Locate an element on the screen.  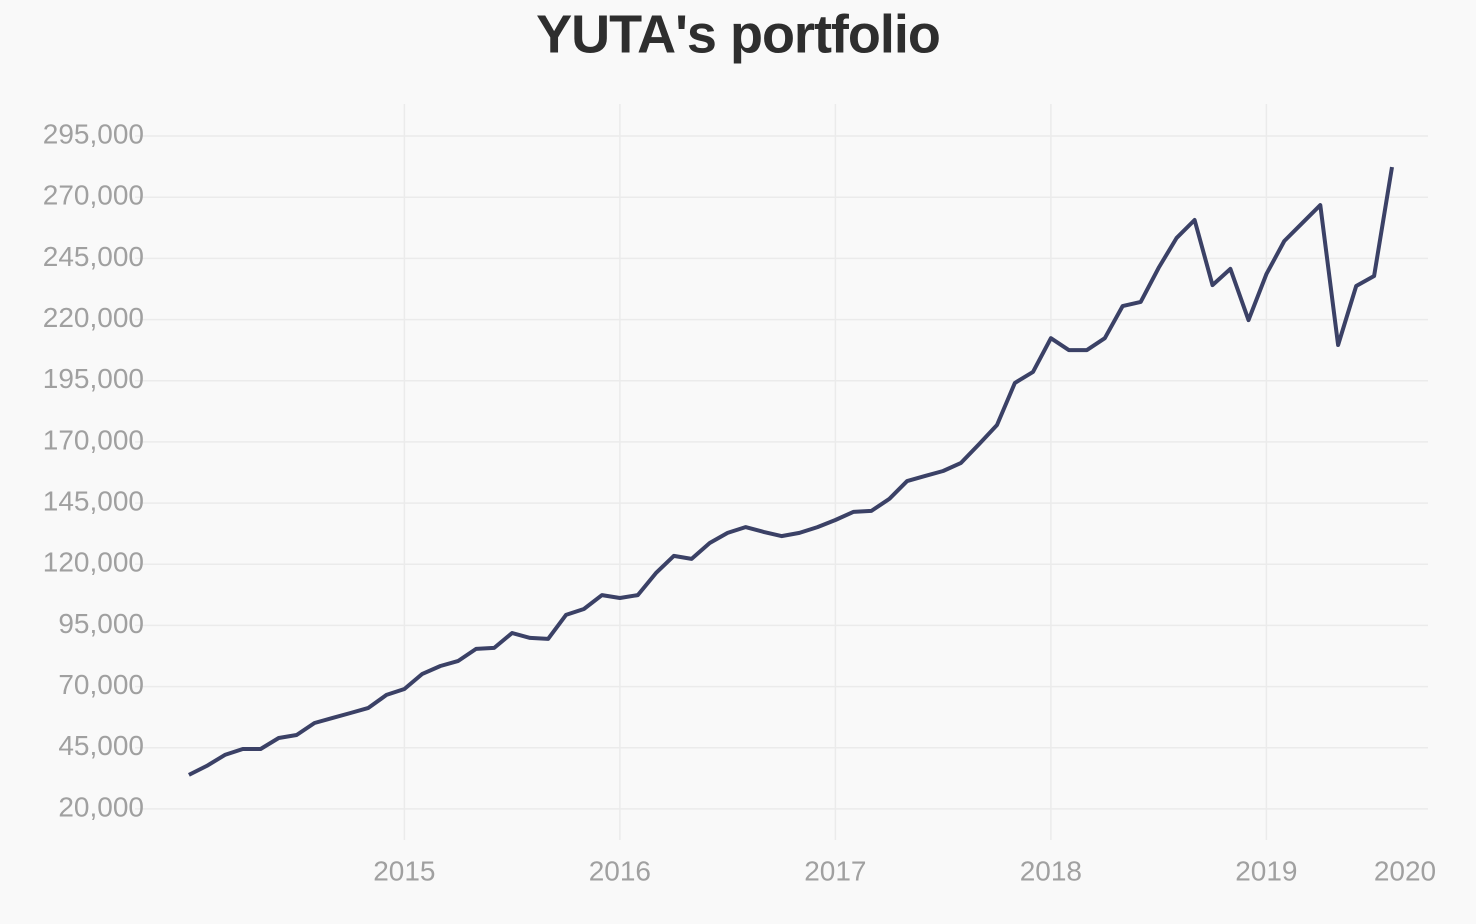
y-tick-label: 170,000 is located at coordinates (93, 439).